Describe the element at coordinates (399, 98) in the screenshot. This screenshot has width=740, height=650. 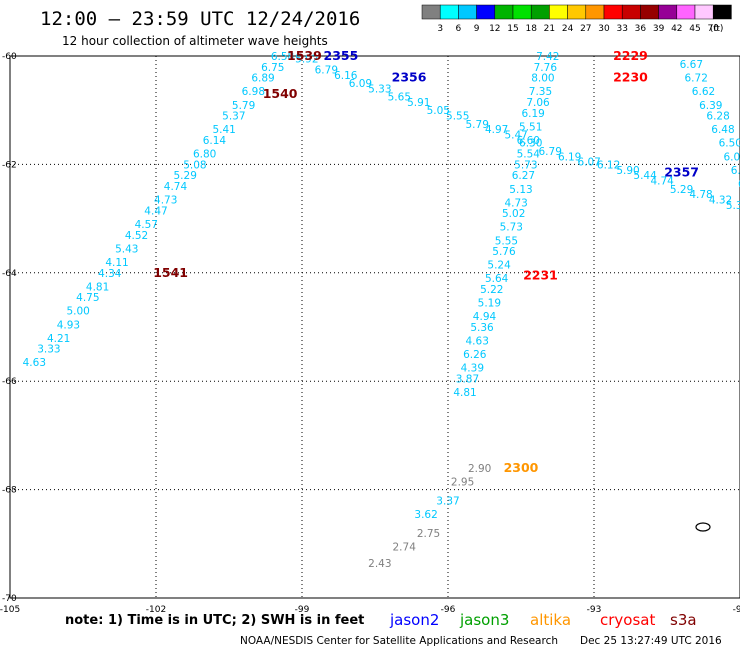
I see `wave-height-point: 5.65` at that location.